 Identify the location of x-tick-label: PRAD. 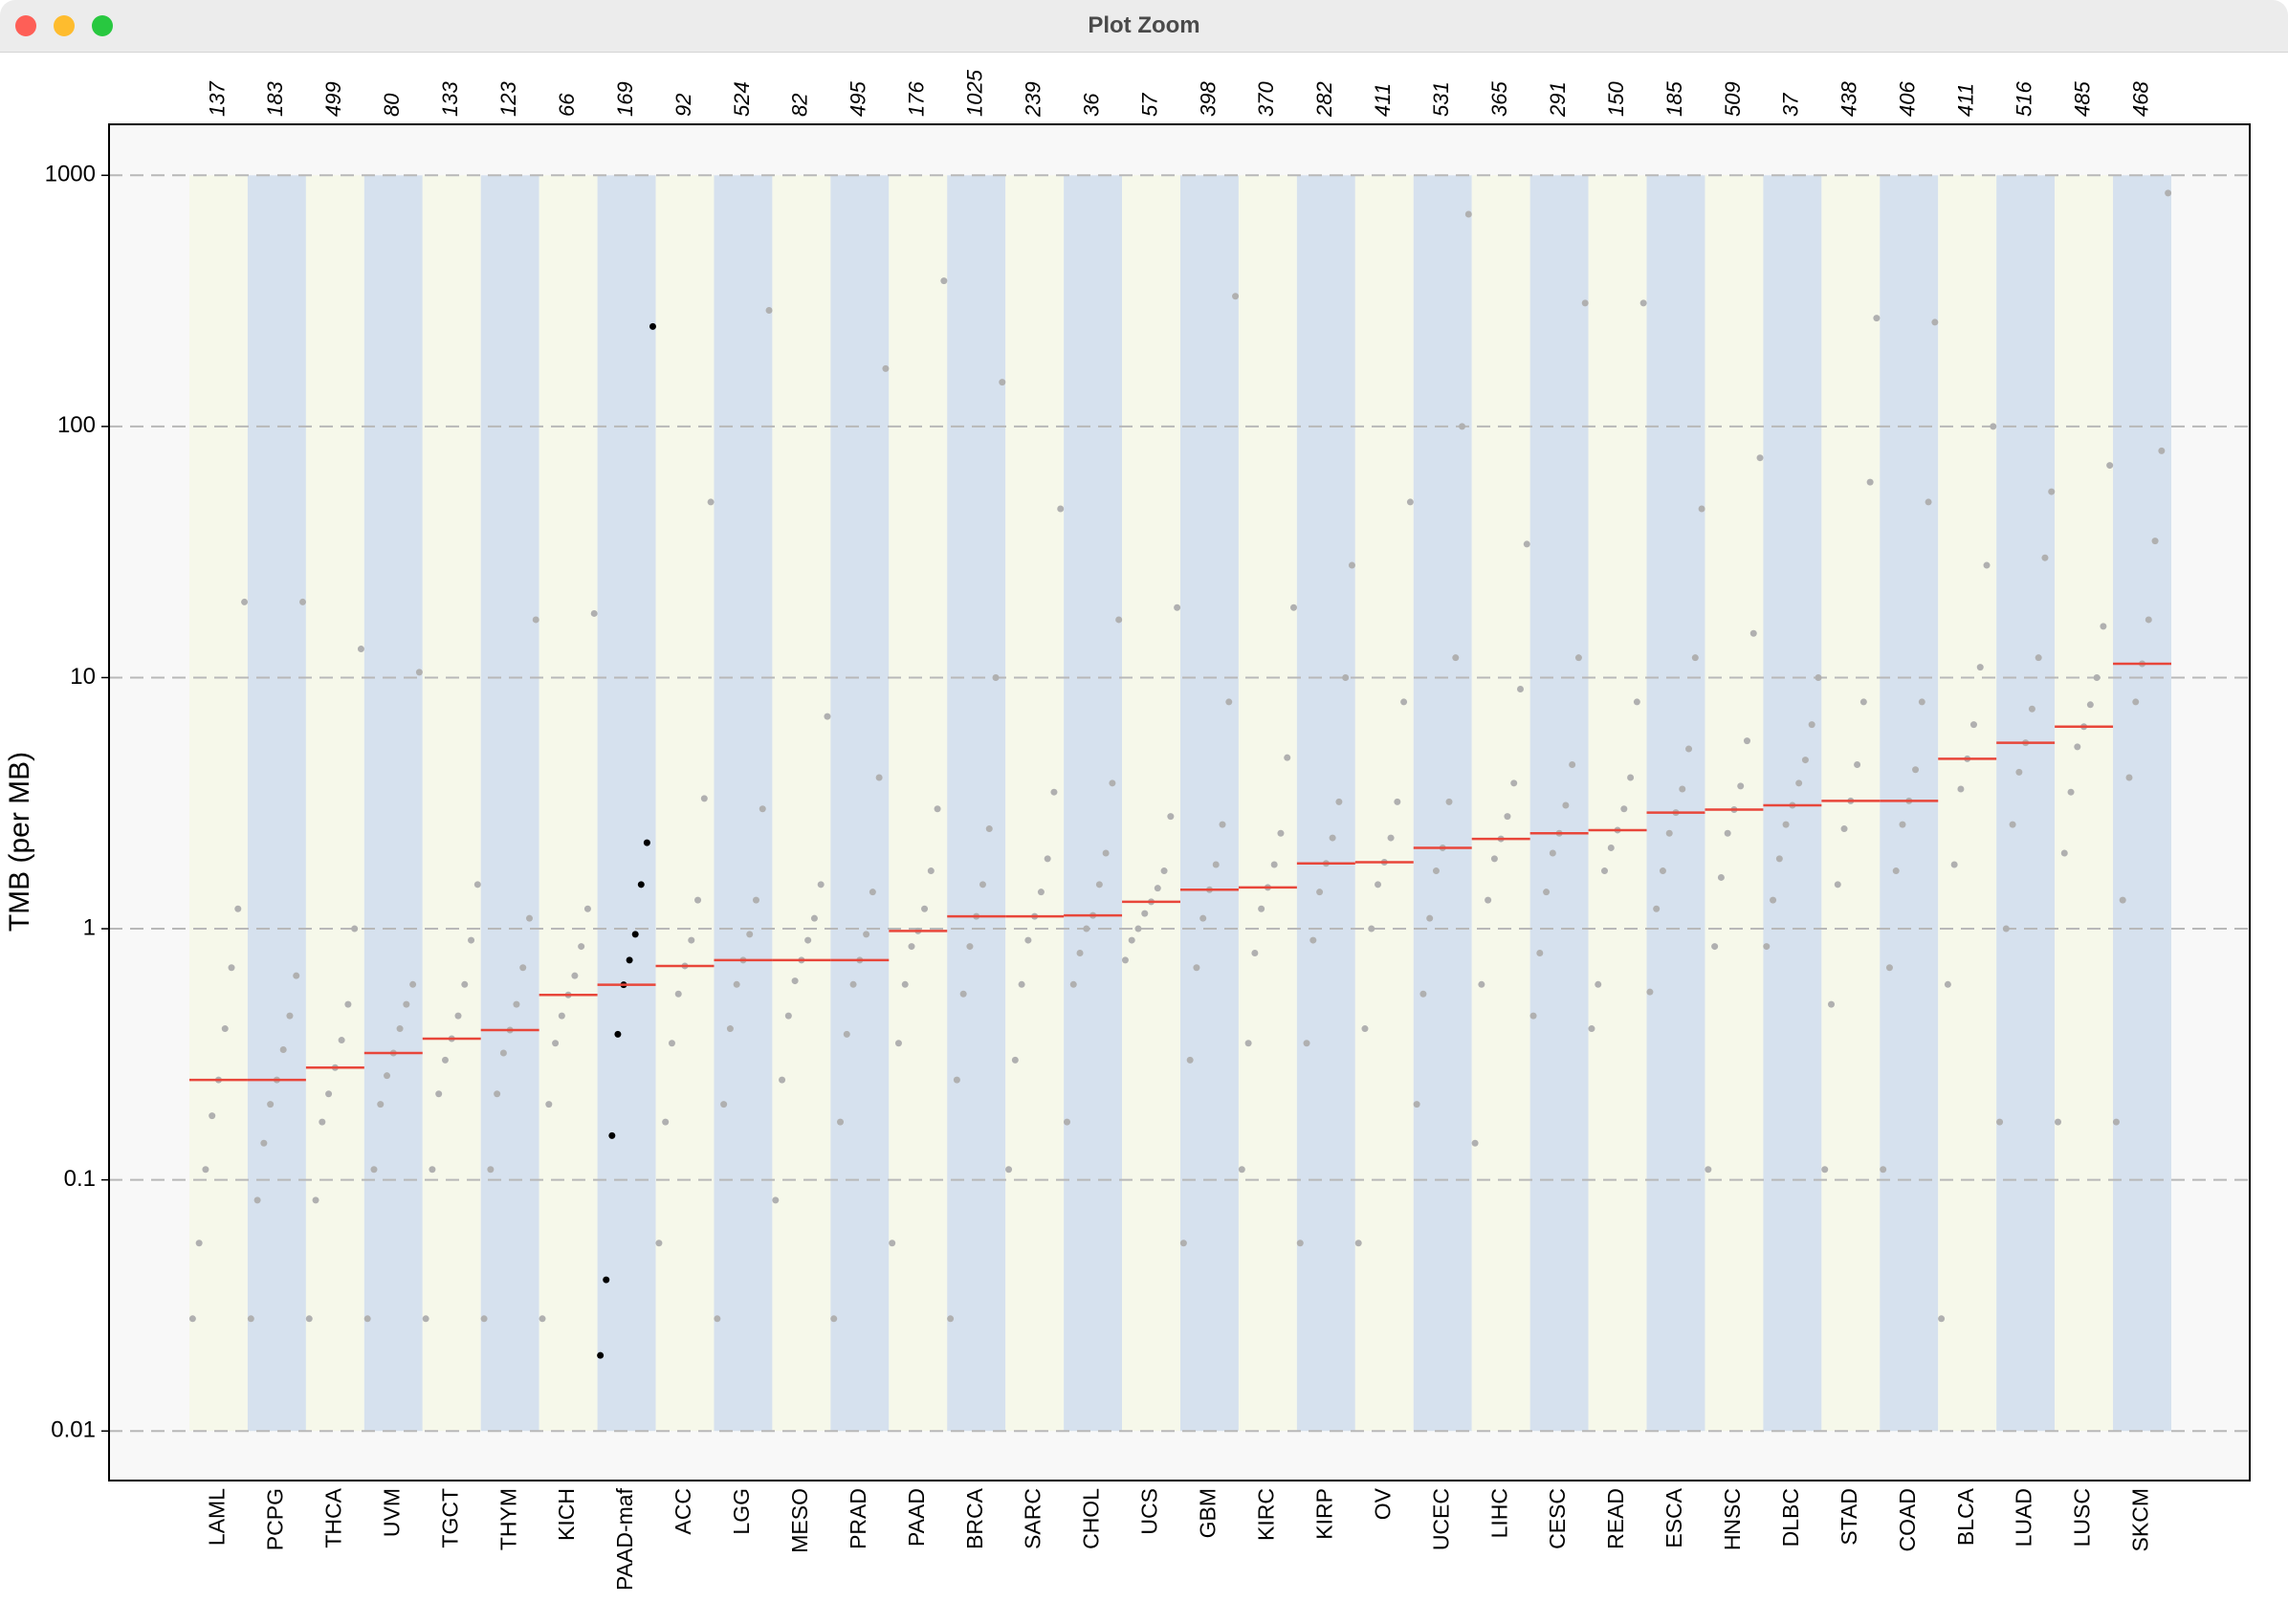
(858, 1519).